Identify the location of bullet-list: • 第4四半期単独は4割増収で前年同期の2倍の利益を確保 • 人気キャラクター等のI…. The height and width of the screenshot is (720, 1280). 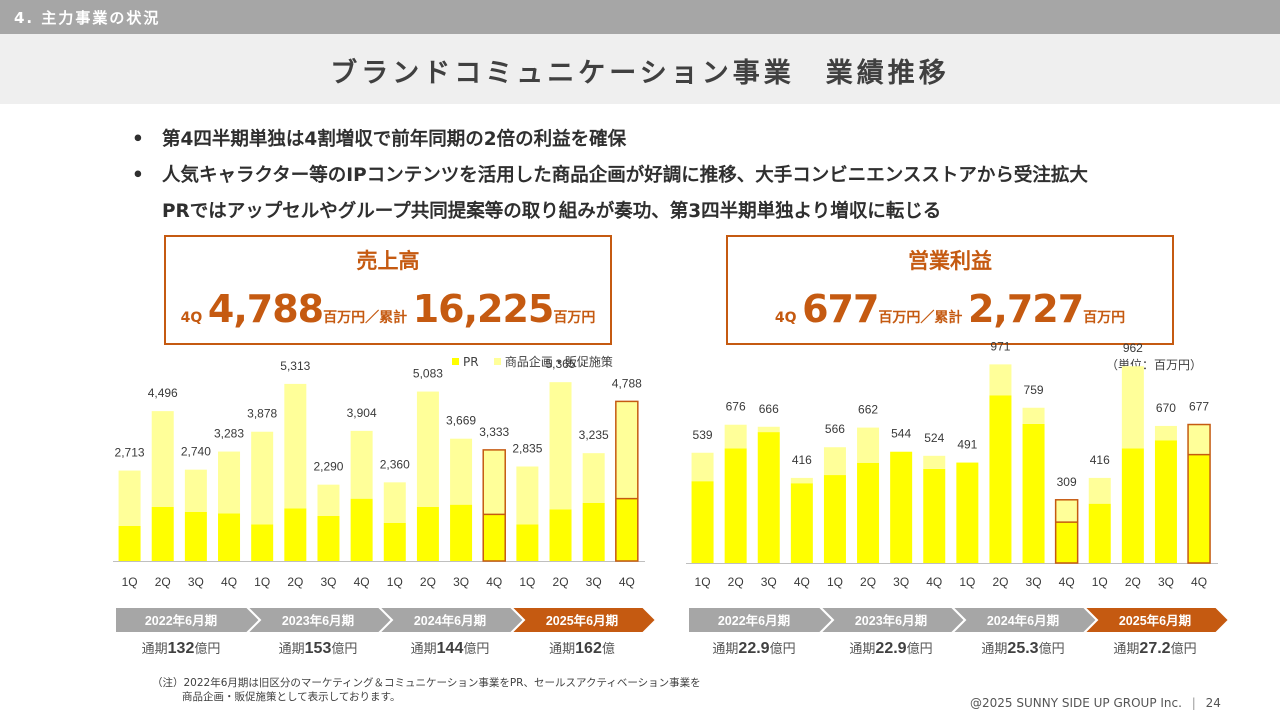
(692, 176).